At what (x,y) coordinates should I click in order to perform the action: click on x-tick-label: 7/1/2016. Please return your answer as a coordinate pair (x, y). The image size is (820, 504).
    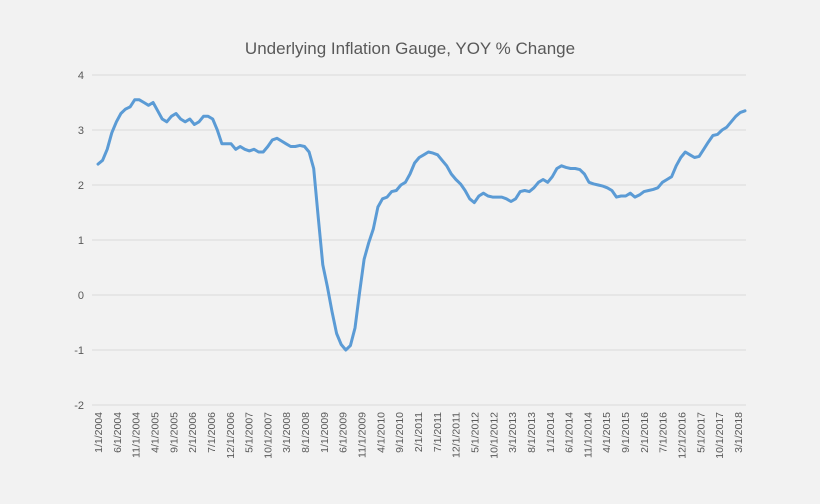
    Looking at the image, I should click on (664, 432).